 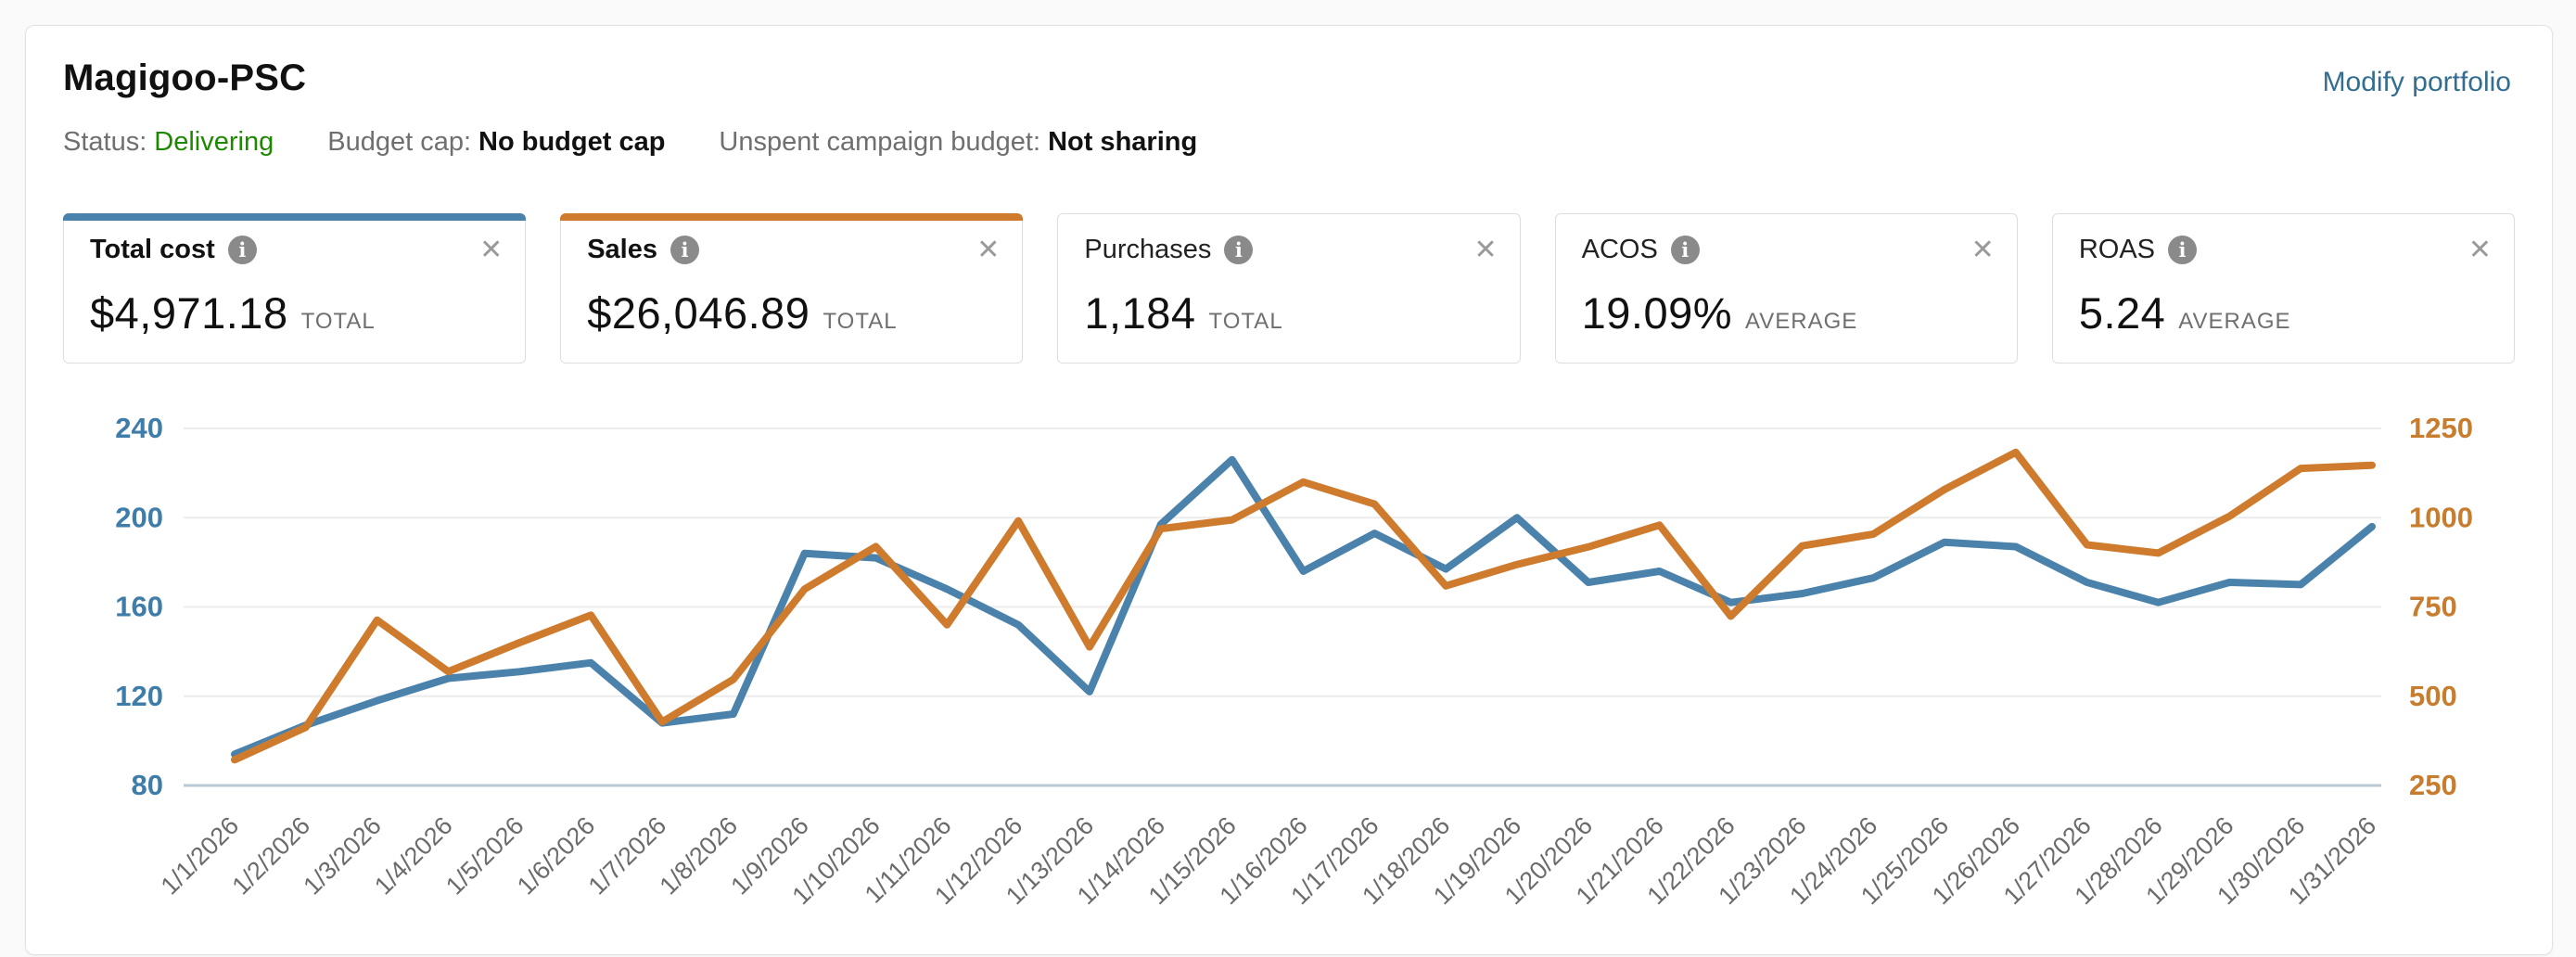 I want to click on card-header: Purchases i, so click(x=1289, y=250).